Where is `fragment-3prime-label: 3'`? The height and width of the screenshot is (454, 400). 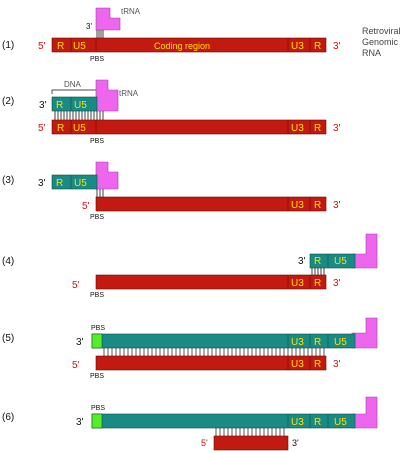
fragment-3prime-label: 3' is located at coordinates (295, 443).